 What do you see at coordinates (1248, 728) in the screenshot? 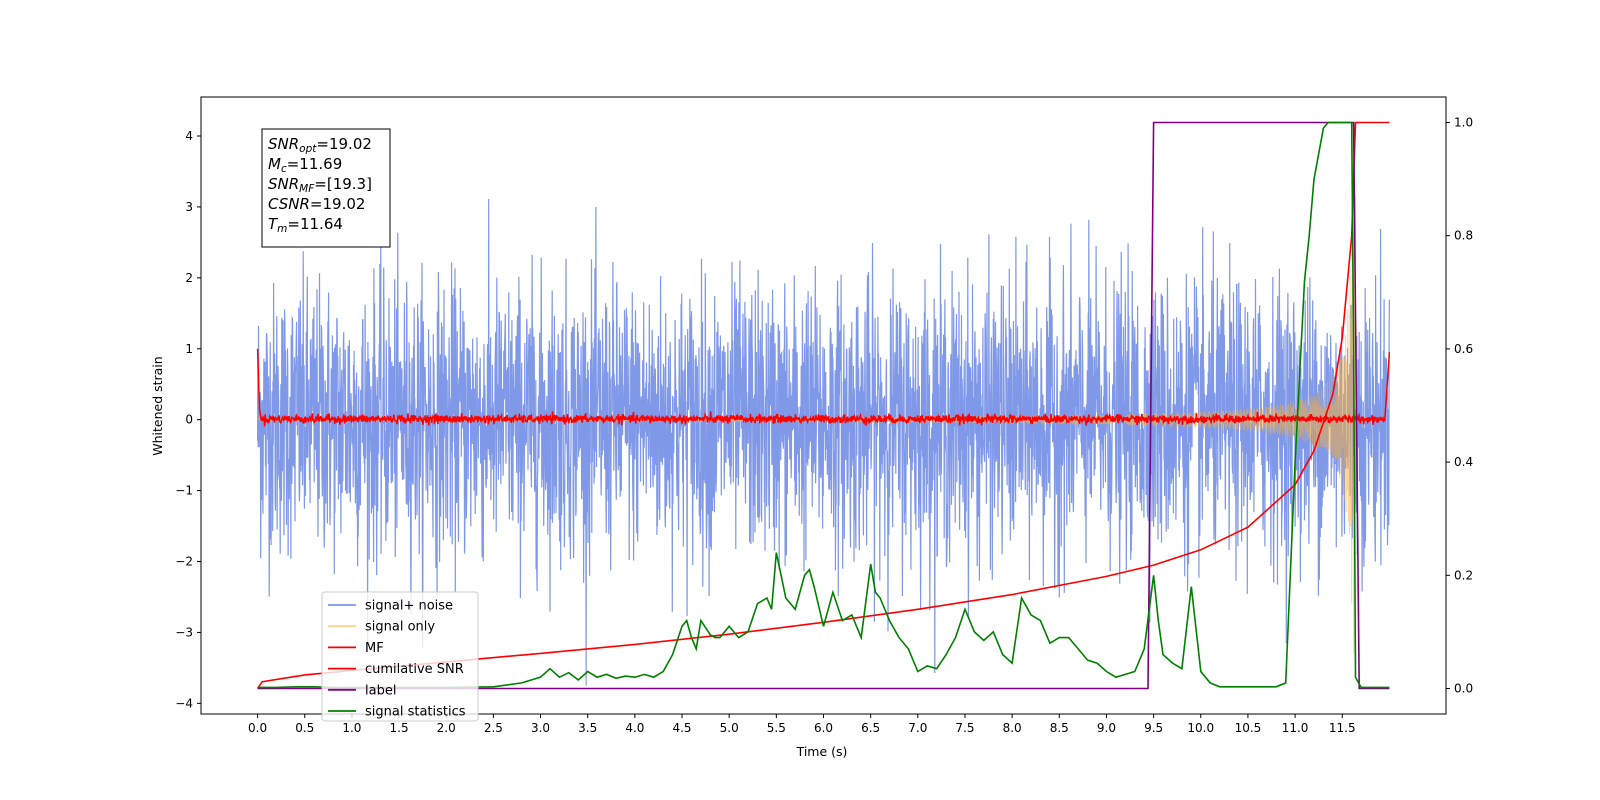
I see `x-tick-label: 10.5` at bounding box center [1248, 728].